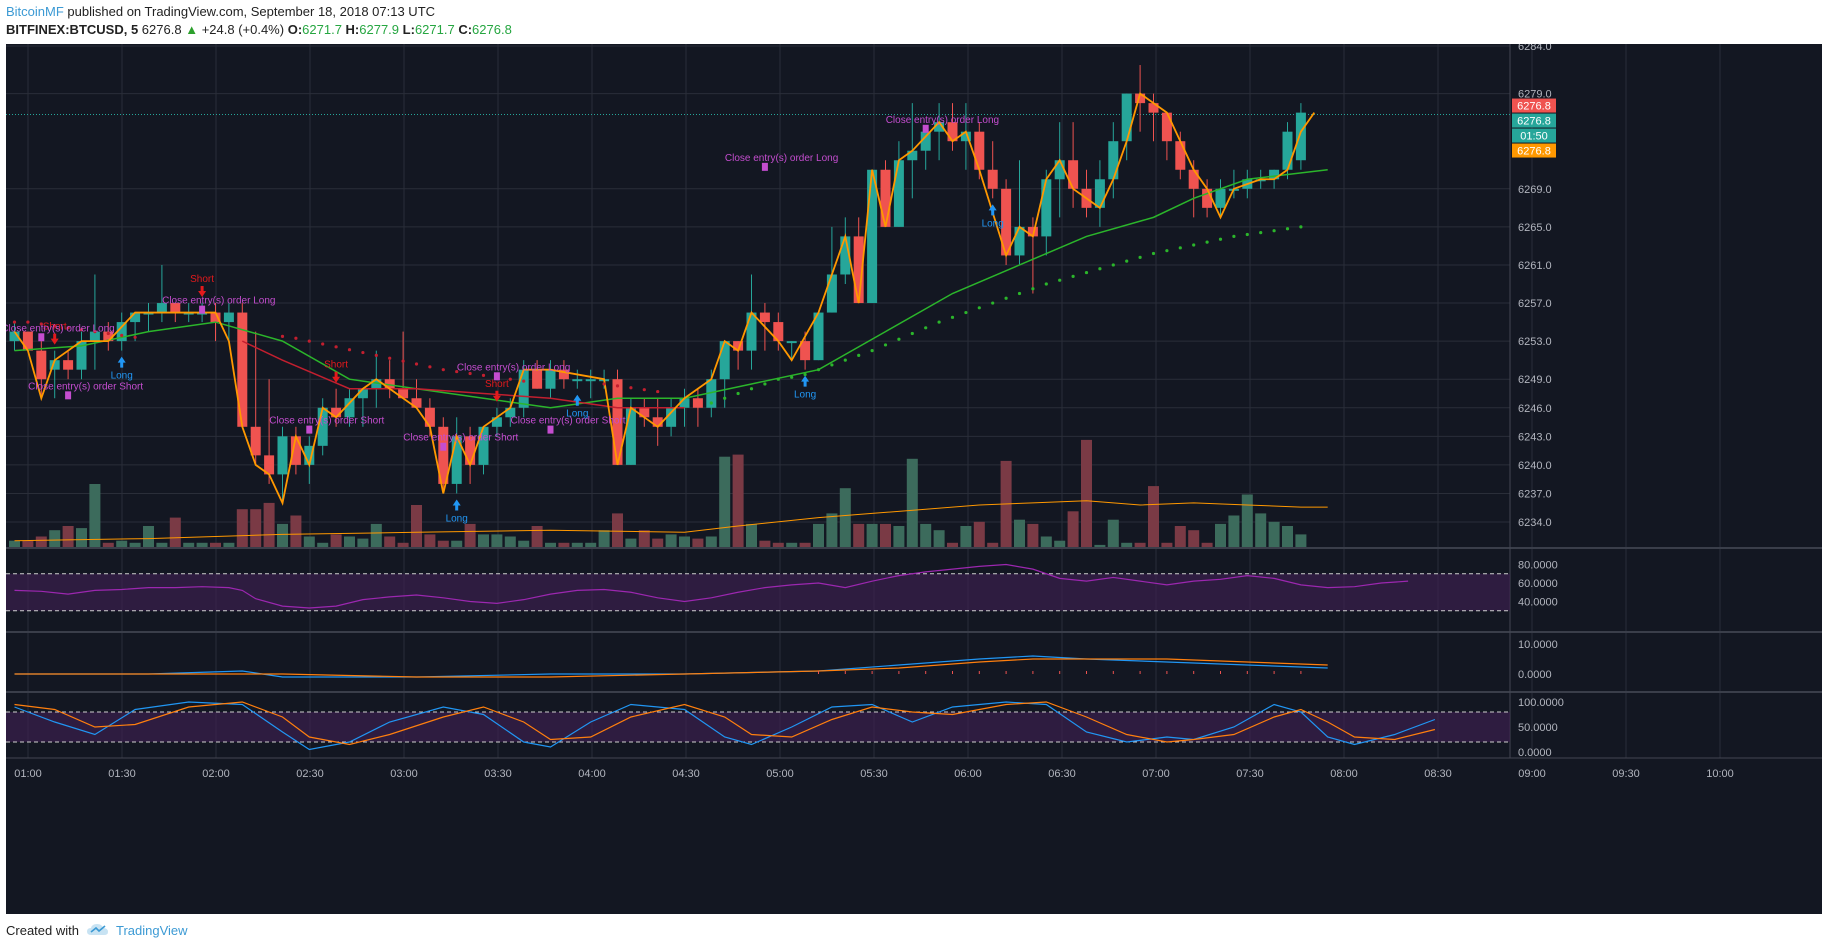 The height and width of the screenshot is (946, 1828). Describe the element at coordinates (122, 774) in the screenshot. I see `time-label: 01:30` at that location.